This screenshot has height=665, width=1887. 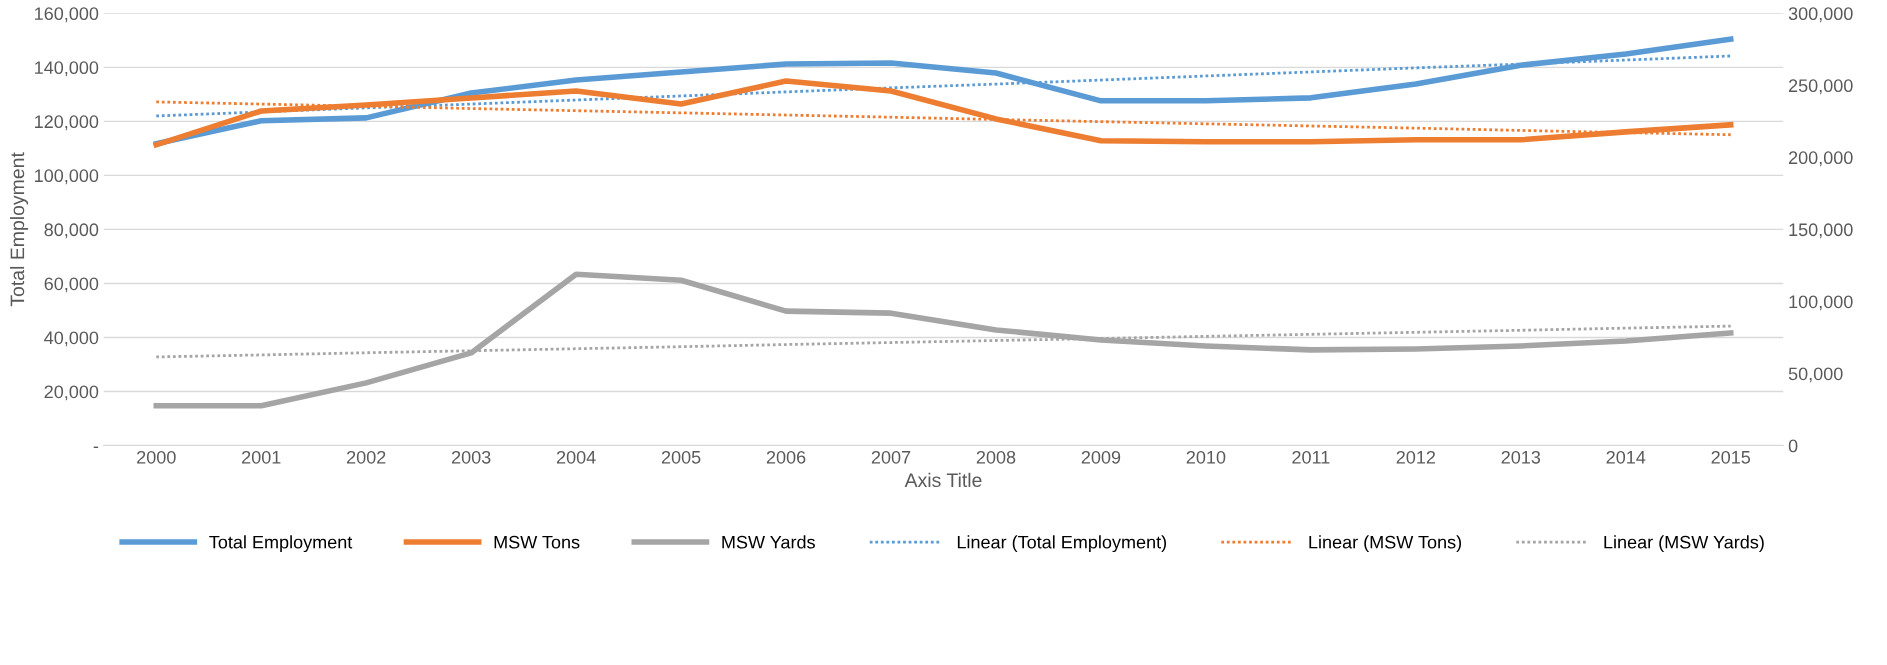 What do you see at coordinates (1684, 544) in the screenshot?
I see `legend-label: Linear (MSW Yards)` at bounding box center [1684, 544].